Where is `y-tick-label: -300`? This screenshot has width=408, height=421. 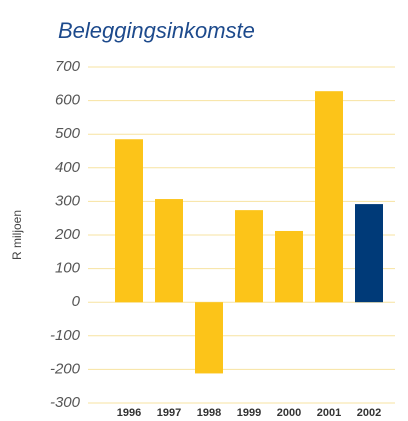 y-tick-label: -300 is located at coordinates (65, 402).